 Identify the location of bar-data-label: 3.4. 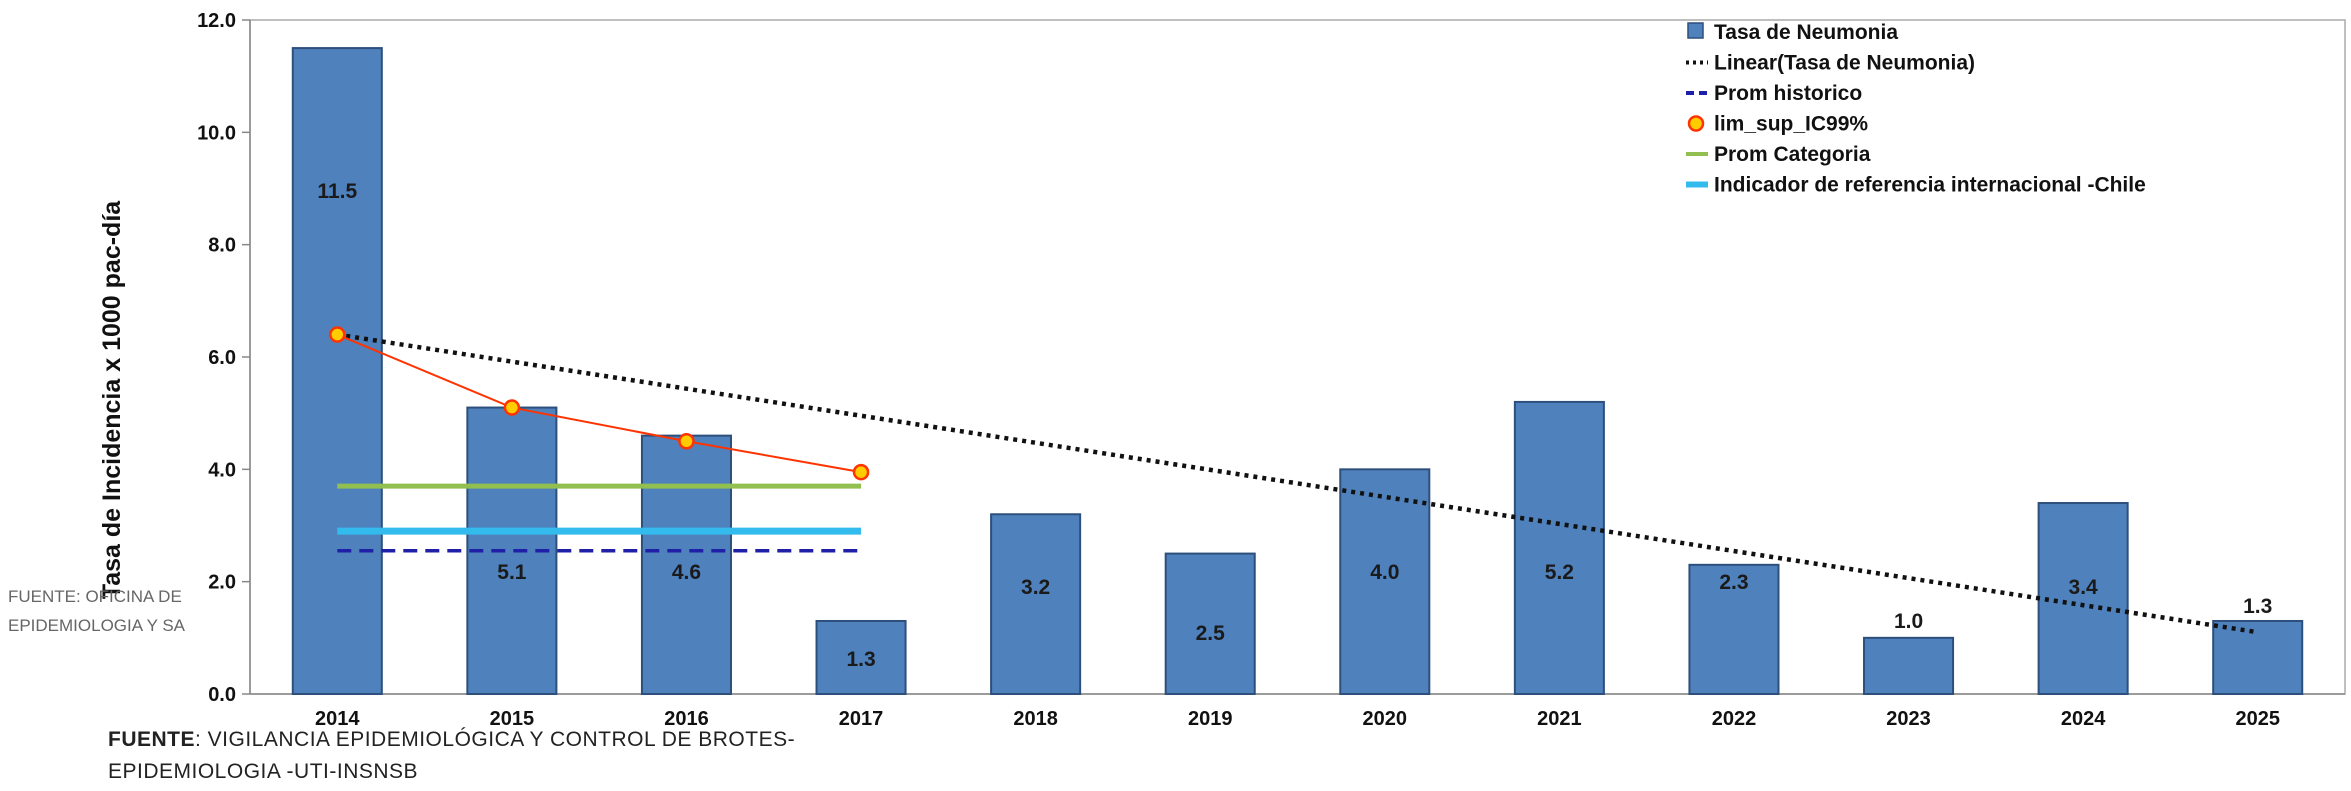
(2084, 587).